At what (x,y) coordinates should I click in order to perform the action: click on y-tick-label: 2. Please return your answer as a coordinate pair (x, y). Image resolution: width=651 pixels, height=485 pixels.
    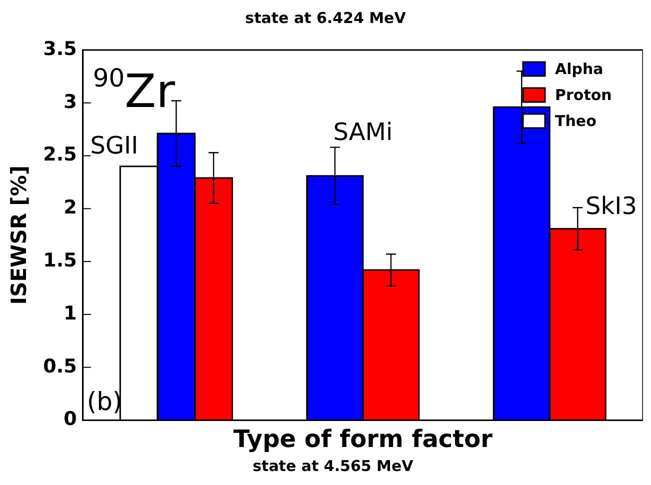
    Looking at the image, I should click on (70, 207).